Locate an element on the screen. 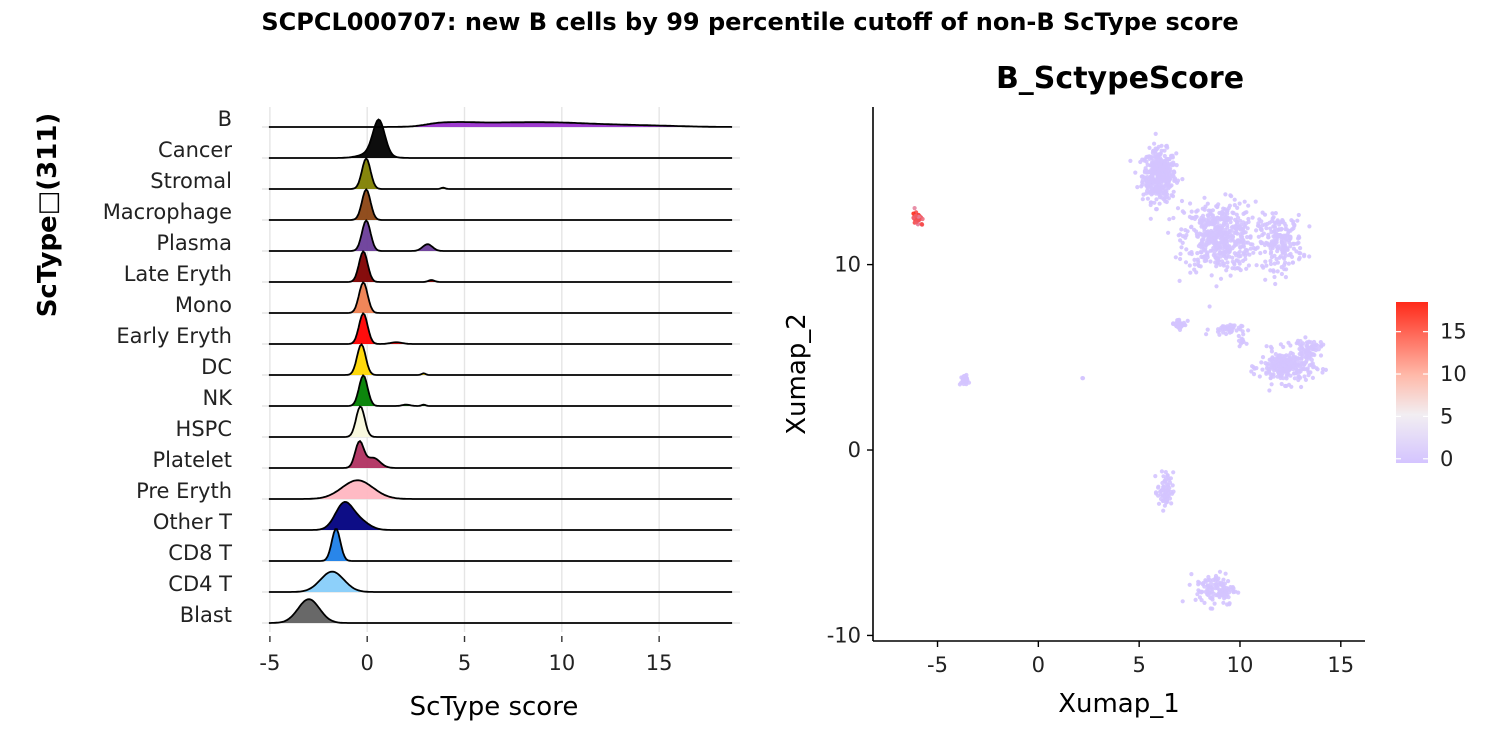 The width and height of the screenshot is (1500, 750). ridge-nk is located at coordinates (500, 390).